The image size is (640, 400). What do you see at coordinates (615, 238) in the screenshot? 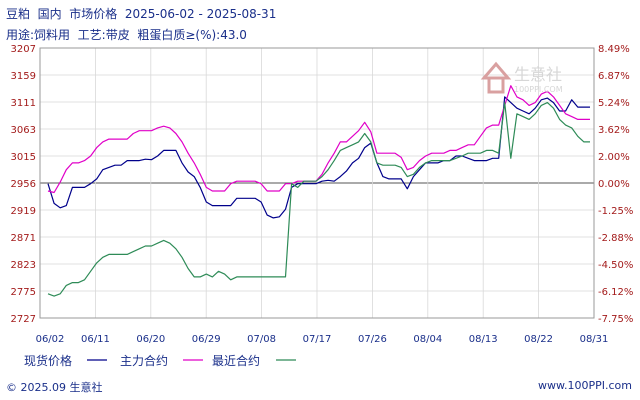
I see `y-right-tick: -2.88%` at bounding box center [615, 238].